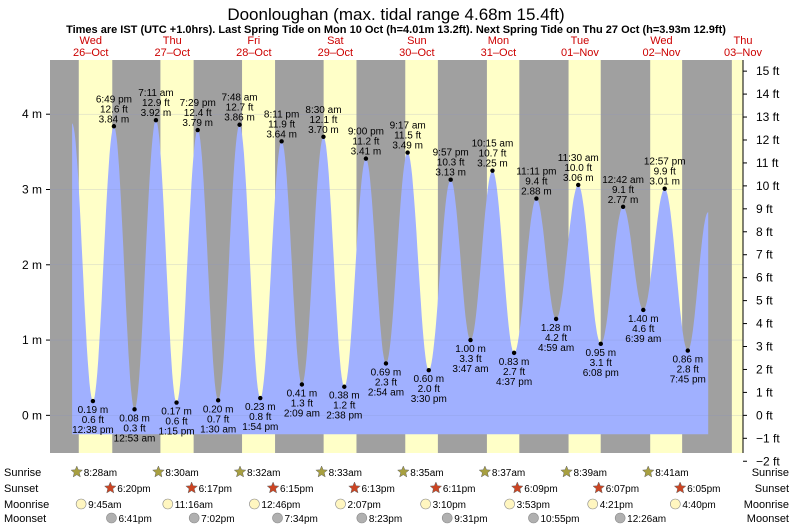 The image size is (793, 525). I want to click on day-date: 28–Oct, so click(253, 53).